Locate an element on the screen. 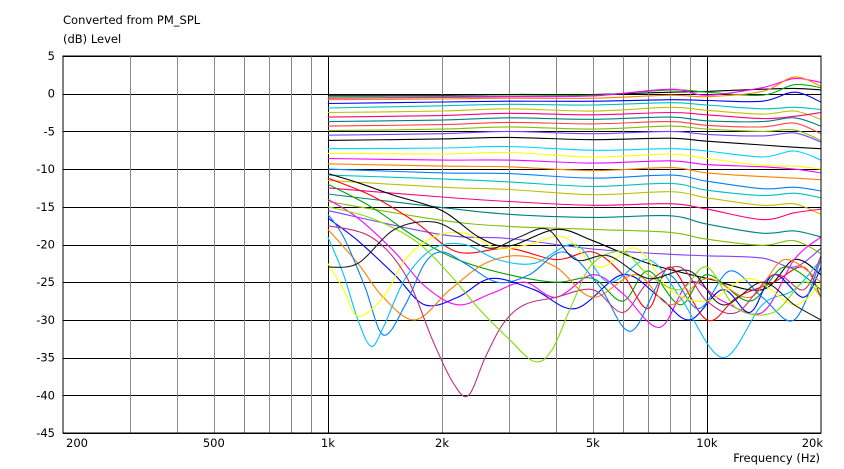  y-tick-label: -30 is located at coordinates (45, 320).